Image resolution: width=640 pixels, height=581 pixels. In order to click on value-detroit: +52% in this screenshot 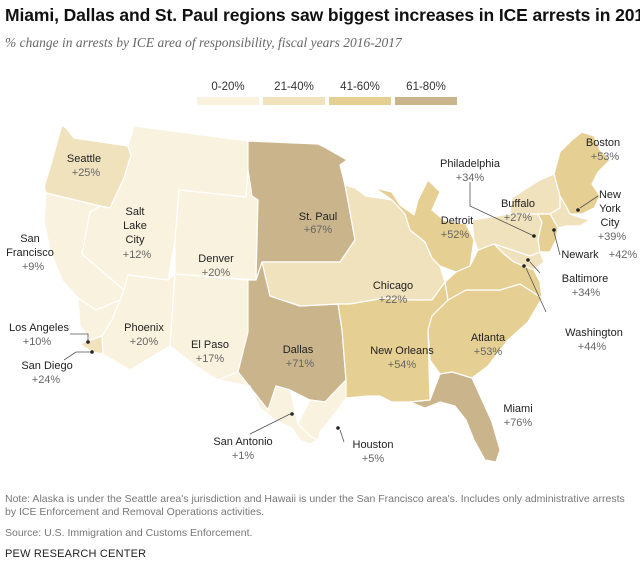, I will do `click(455, 235)`.